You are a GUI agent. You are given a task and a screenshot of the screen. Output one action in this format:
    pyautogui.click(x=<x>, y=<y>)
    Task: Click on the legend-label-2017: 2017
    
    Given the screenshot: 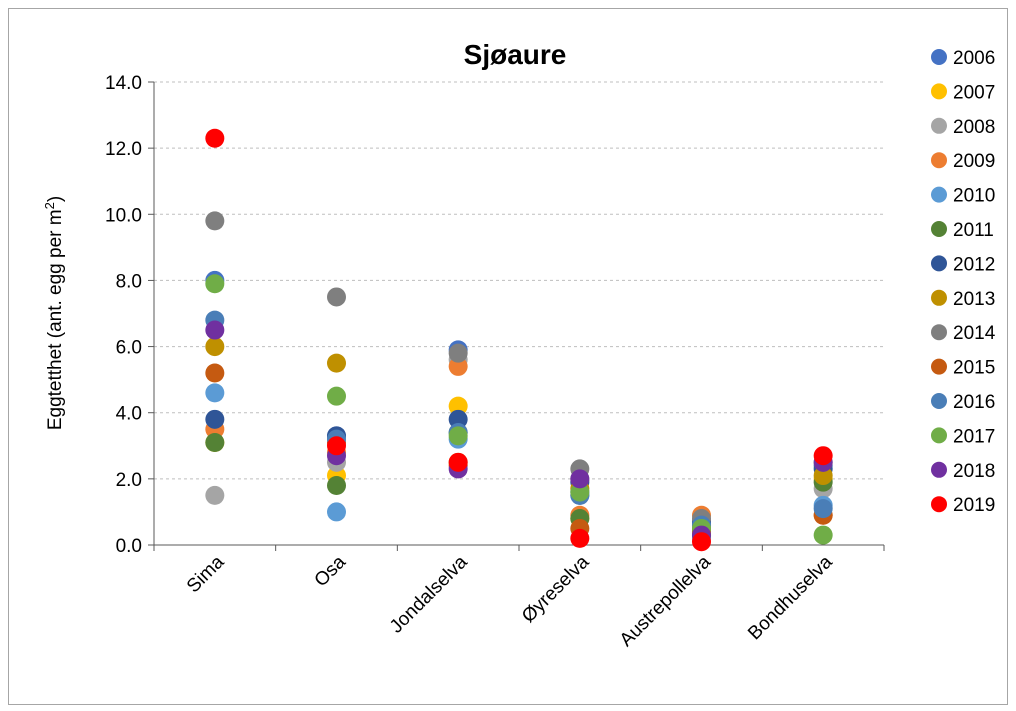 What is the action you would take?
    pyautogui.click(x=974, y=436)
    